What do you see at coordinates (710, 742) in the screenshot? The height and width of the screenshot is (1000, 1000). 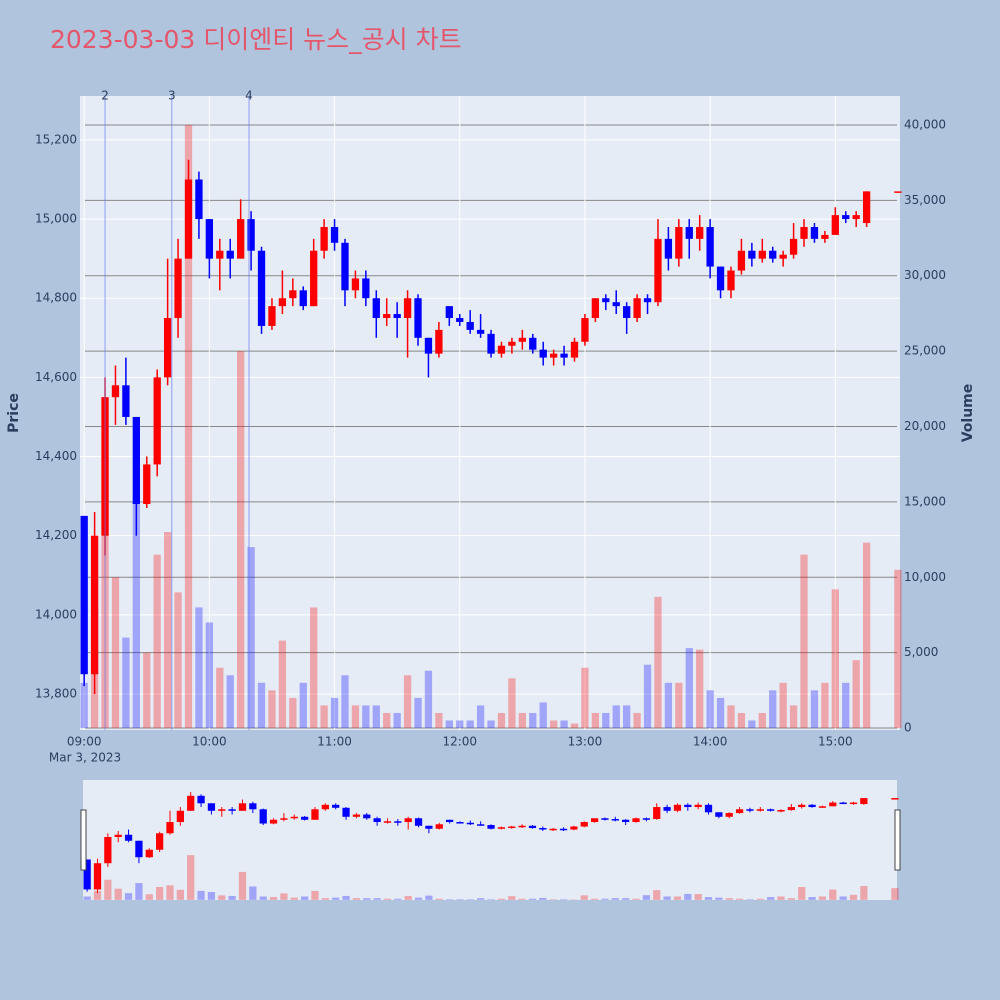 I see `x-tick-label: 14:00` at bounding box center [710, 742].